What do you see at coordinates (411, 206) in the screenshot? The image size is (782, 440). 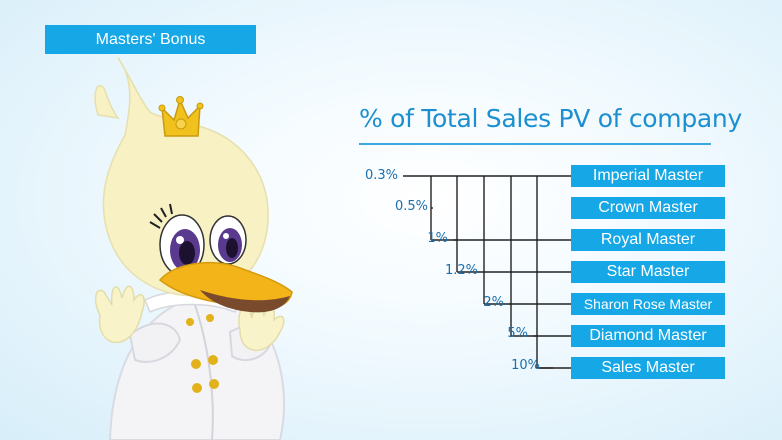 I see `percent-label: 0.5%` at bounding box center [411, 206].